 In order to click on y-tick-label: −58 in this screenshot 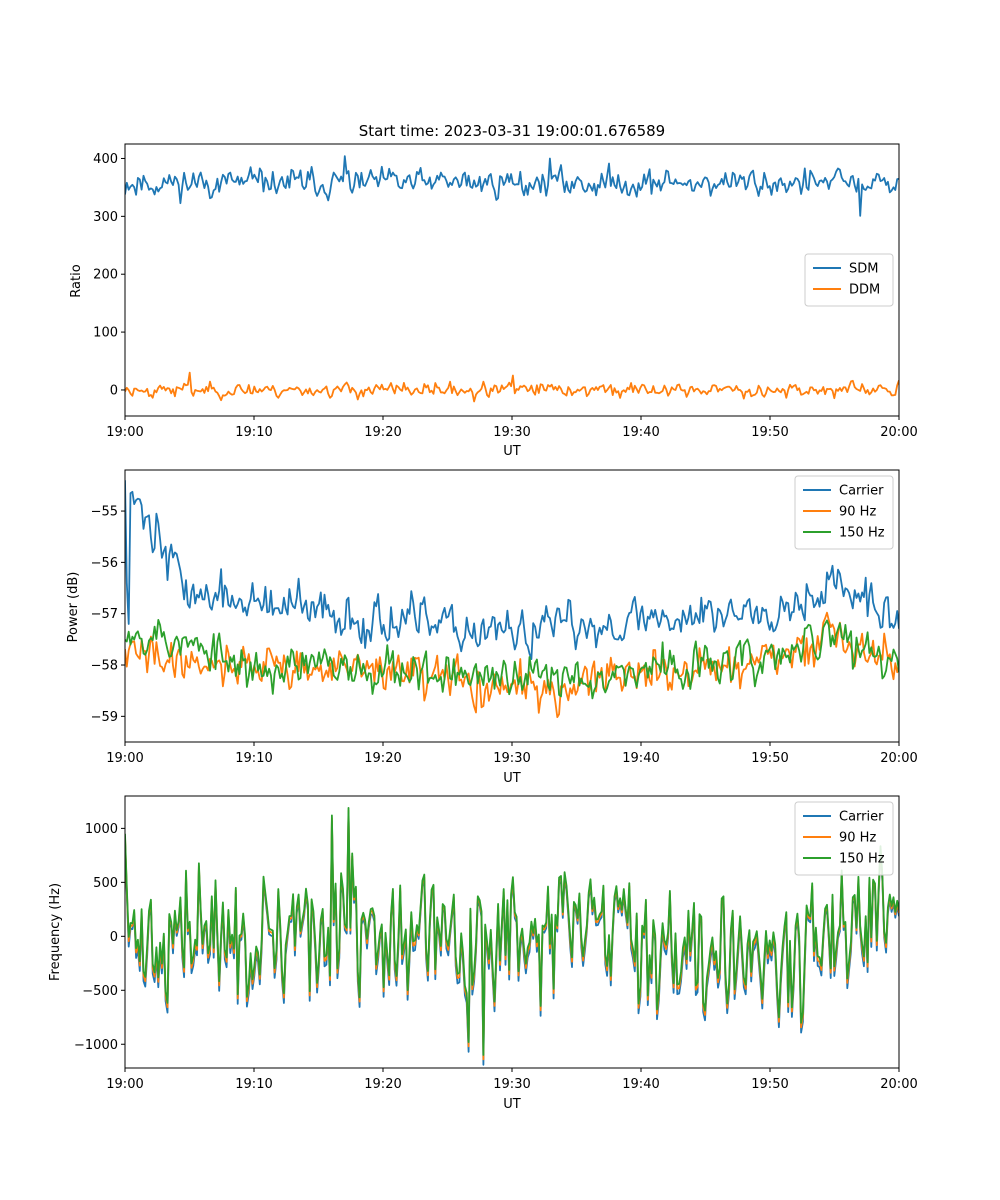, I will do `click(104, 666)`.